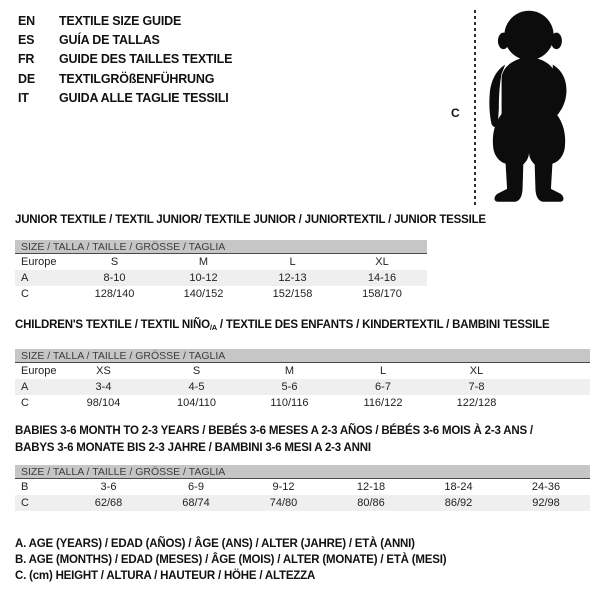  I want to click on table-row: A 3-4 4-5 5-6 6-7 7-8, so click(302, 387).